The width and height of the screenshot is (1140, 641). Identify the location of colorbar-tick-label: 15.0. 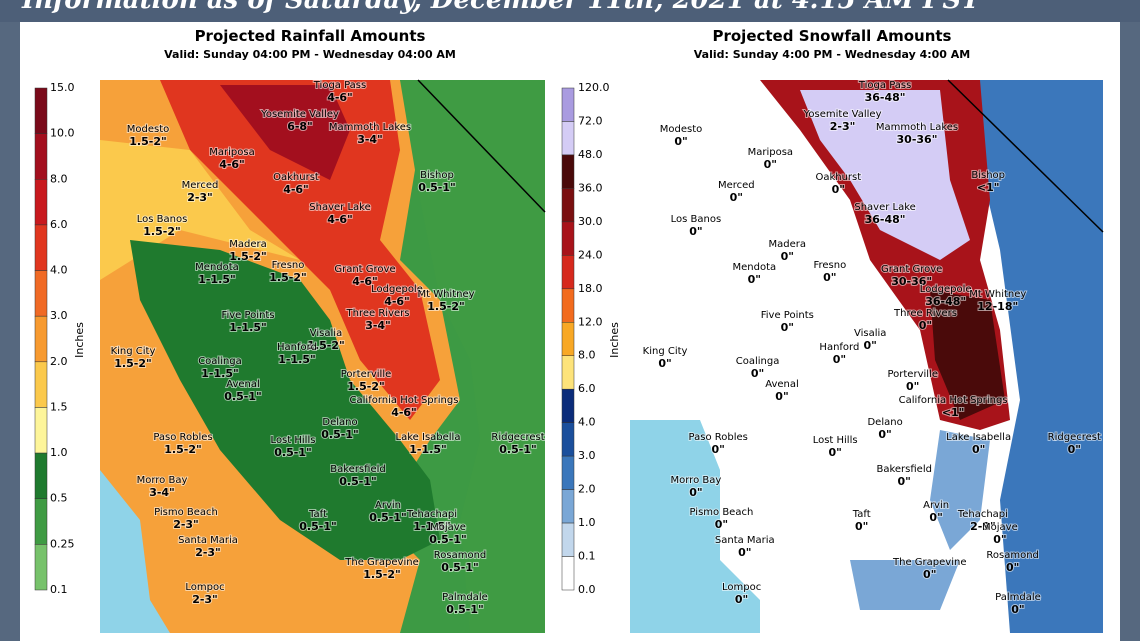
(62, 87).